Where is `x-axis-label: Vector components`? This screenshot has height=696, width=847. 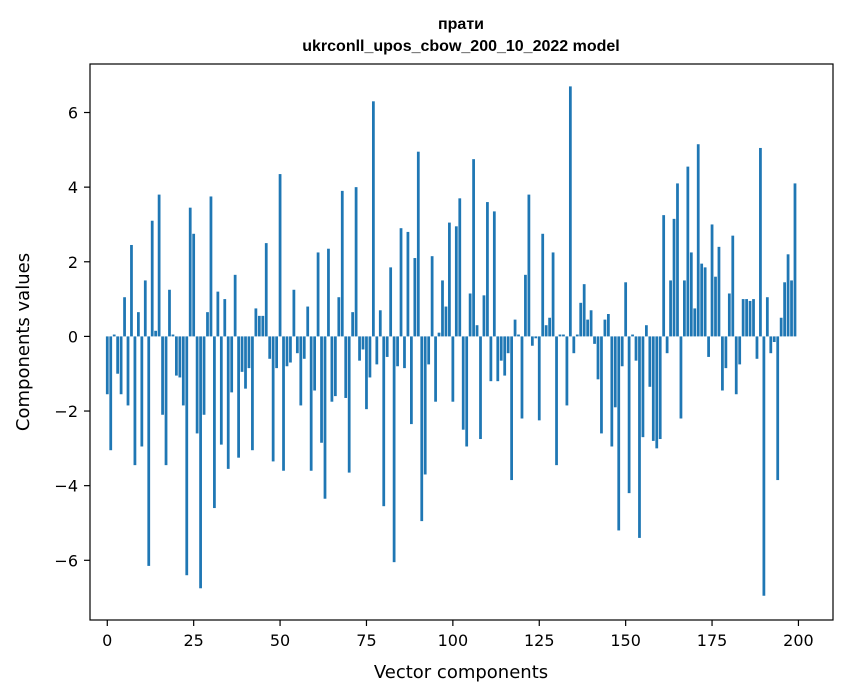
x-axis-label: Vector components is located at coordinates (461, 672).